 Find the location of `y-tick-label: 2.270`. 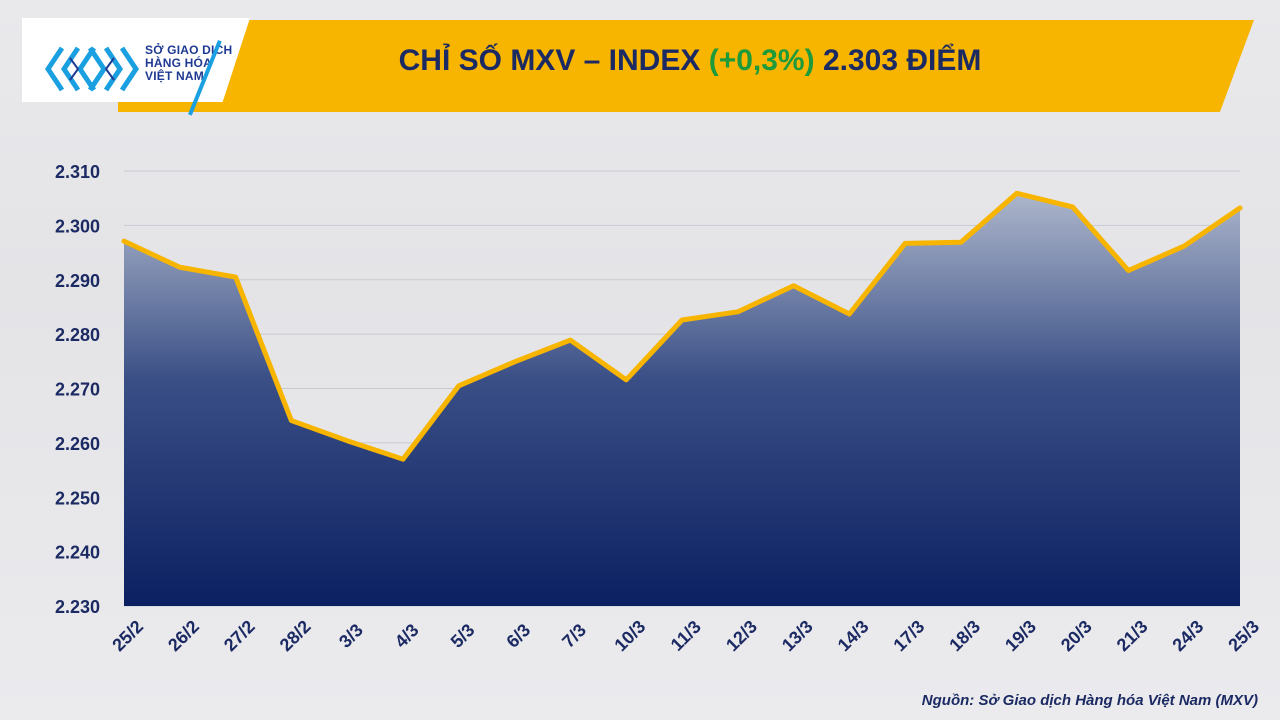

y-tick-label: 2.270 is located at coordinates (77, 390).